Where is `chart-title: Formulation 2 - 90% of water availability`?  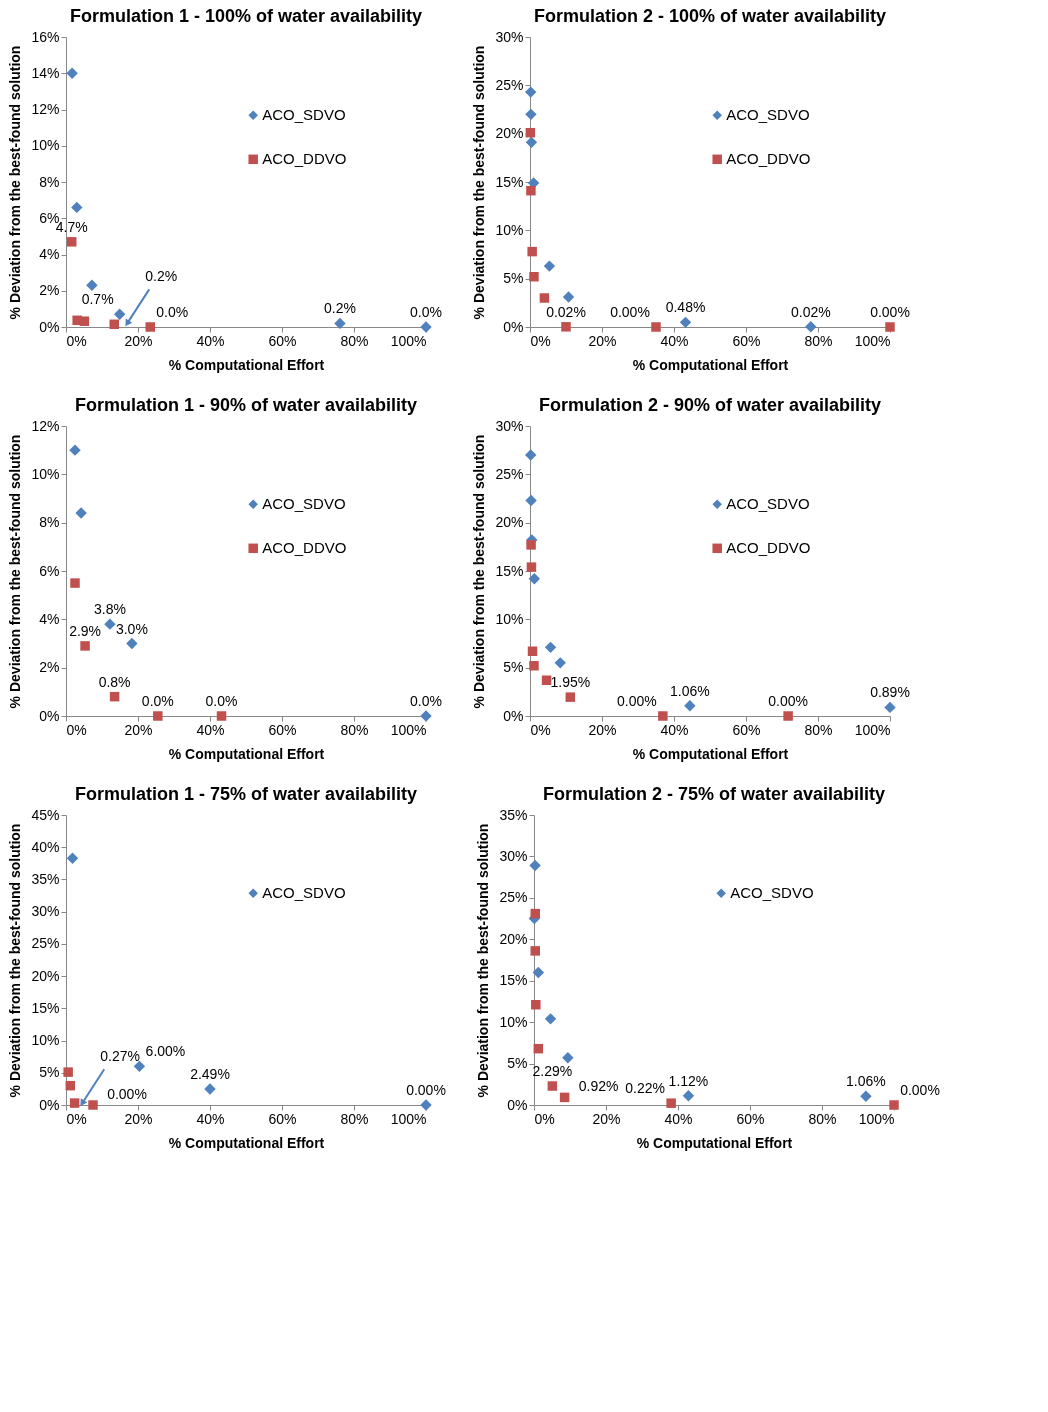 chart-title: Formulation 2 - 90% of water availability is located at coordinates (710, 405).